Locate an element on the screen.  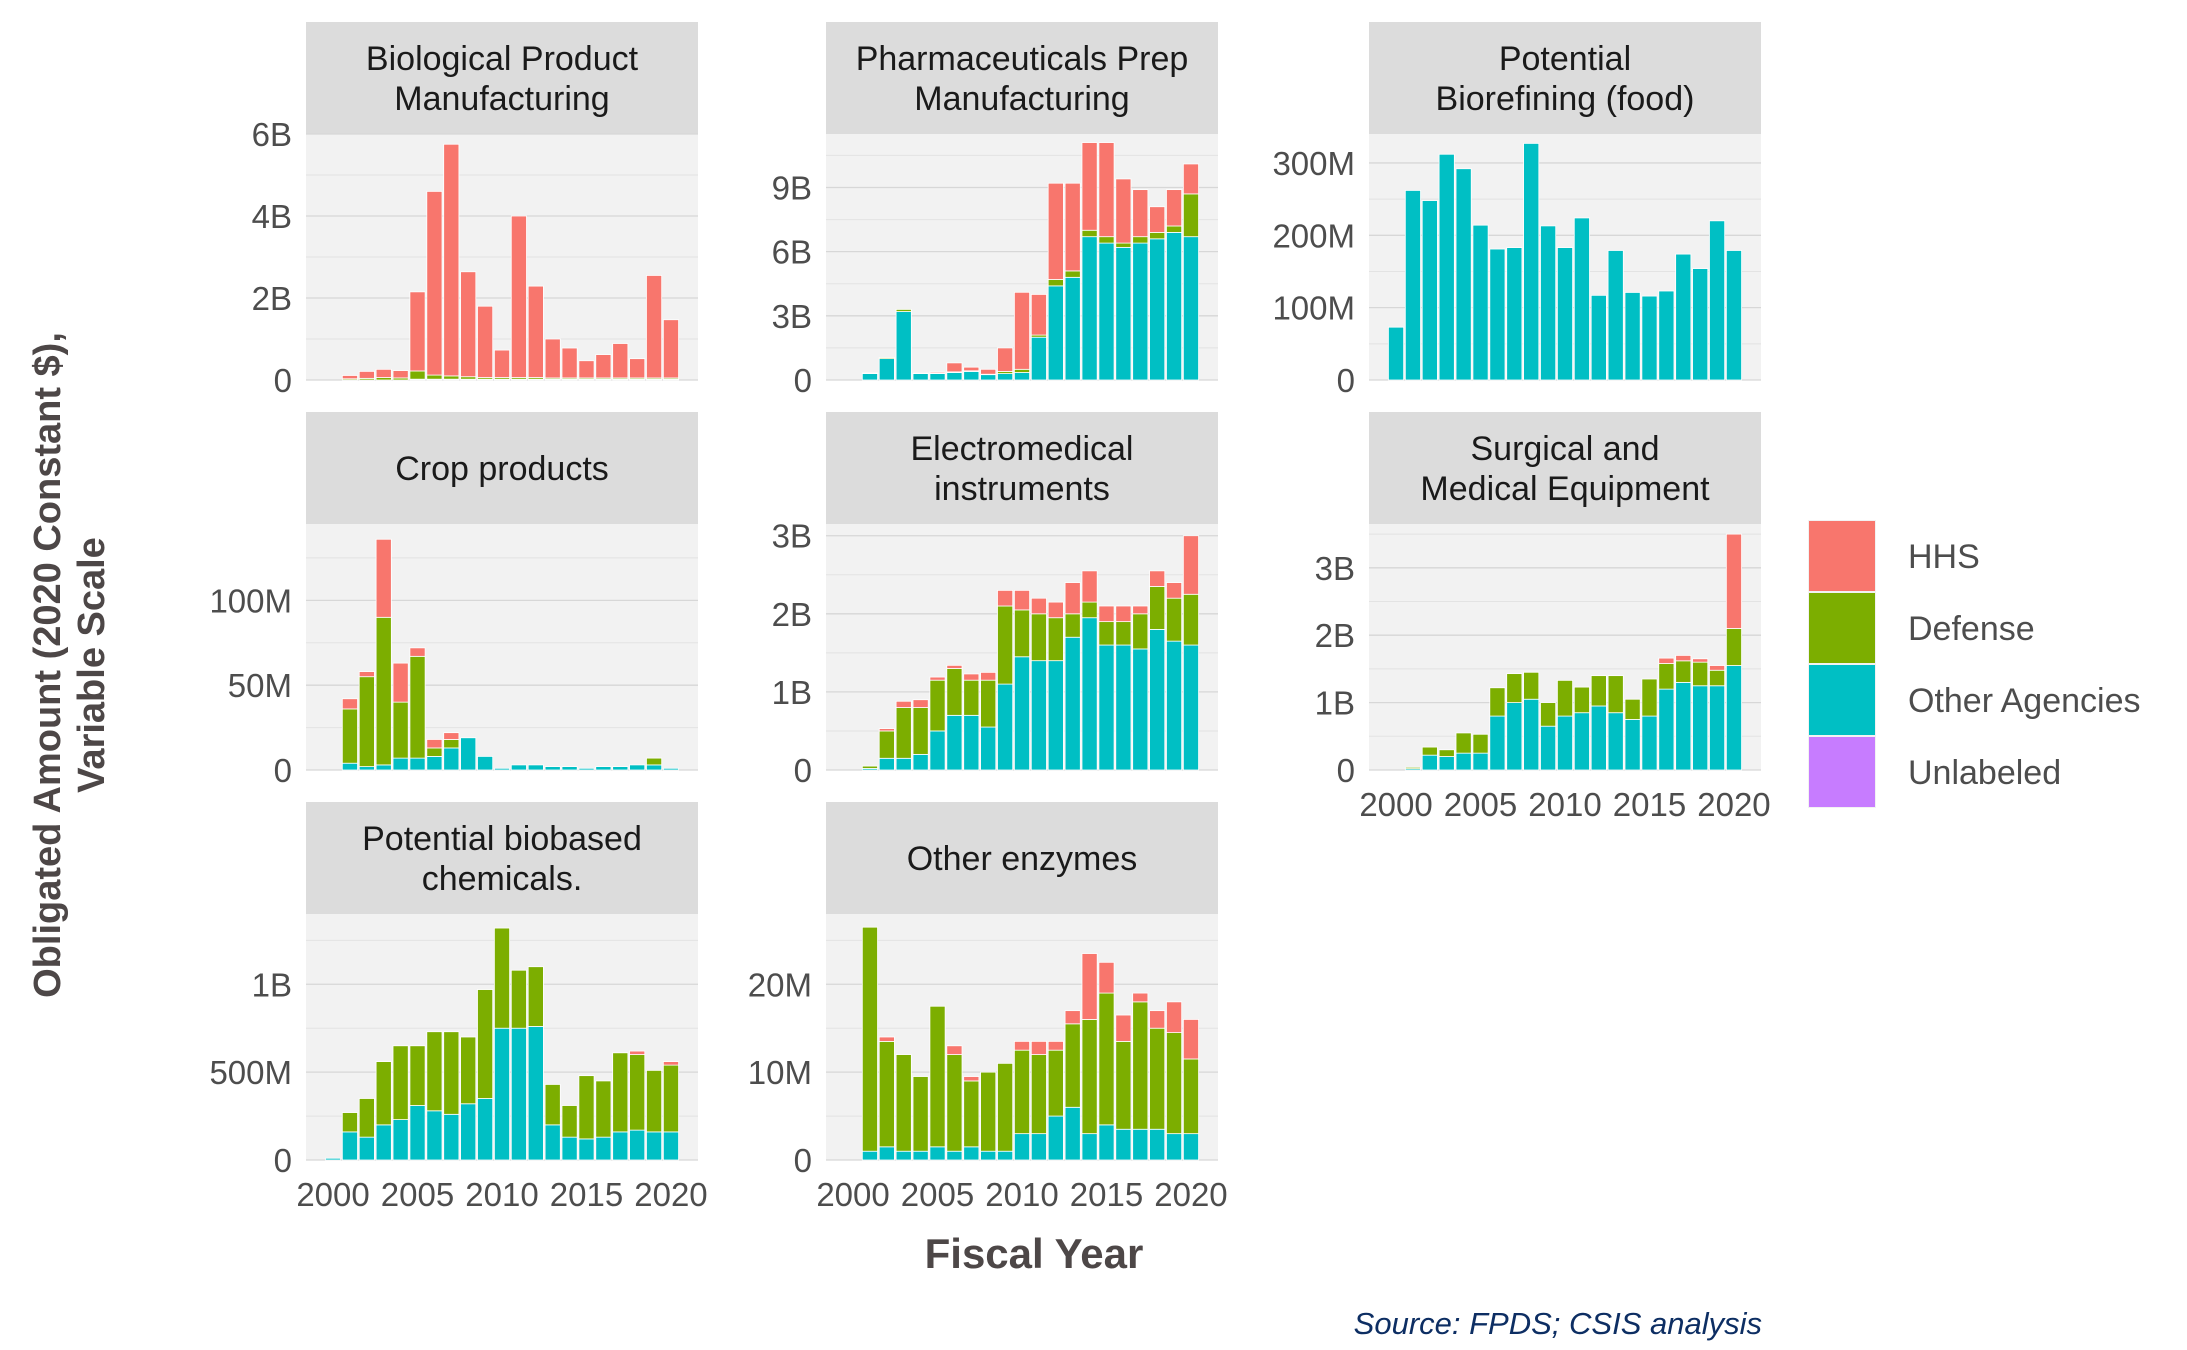
legend-swatch-other-agencies is located at coordinates (1842, 700).